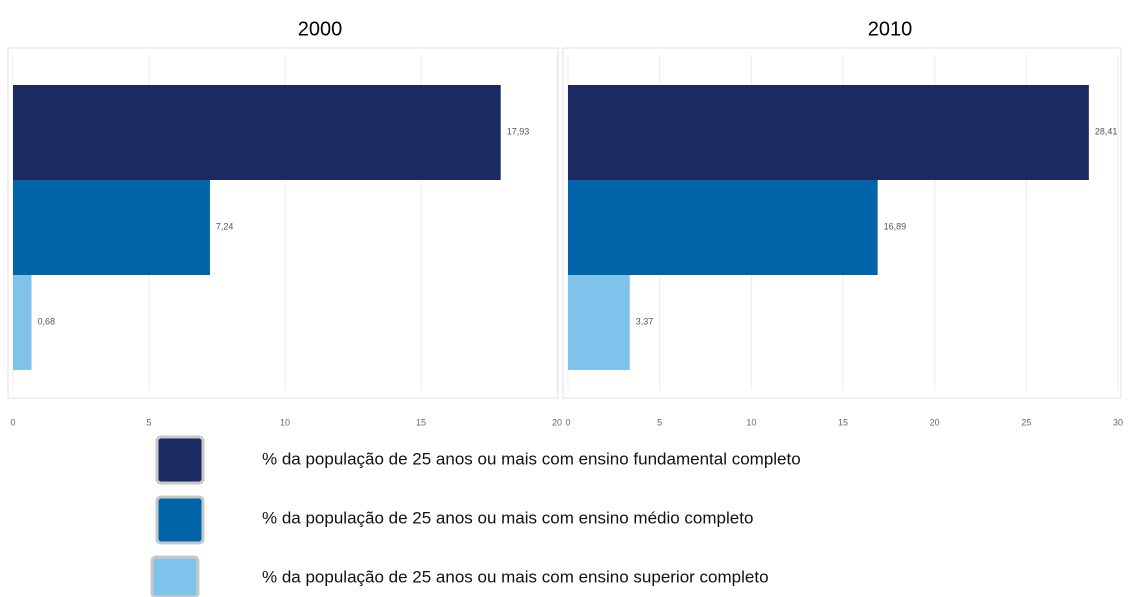  What do you see at coordinates (890, 29) in the screenshot?
I see `chart-title: 2010` at bounding box center [890, 29].